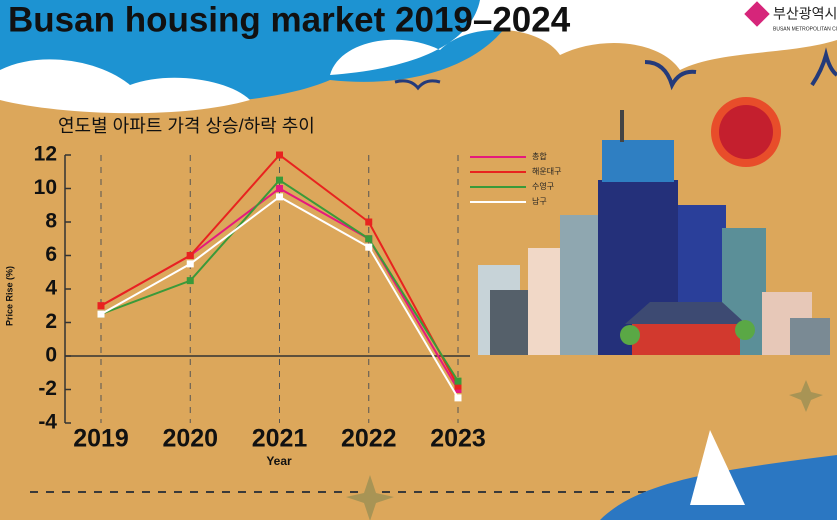 The height and width of the screenshot is (520, 837). What do you see at coordinates (289, 19) in the screenshot?
I see `page-title: Busan housing market 2019–2024` at bounding box center [289, 19].